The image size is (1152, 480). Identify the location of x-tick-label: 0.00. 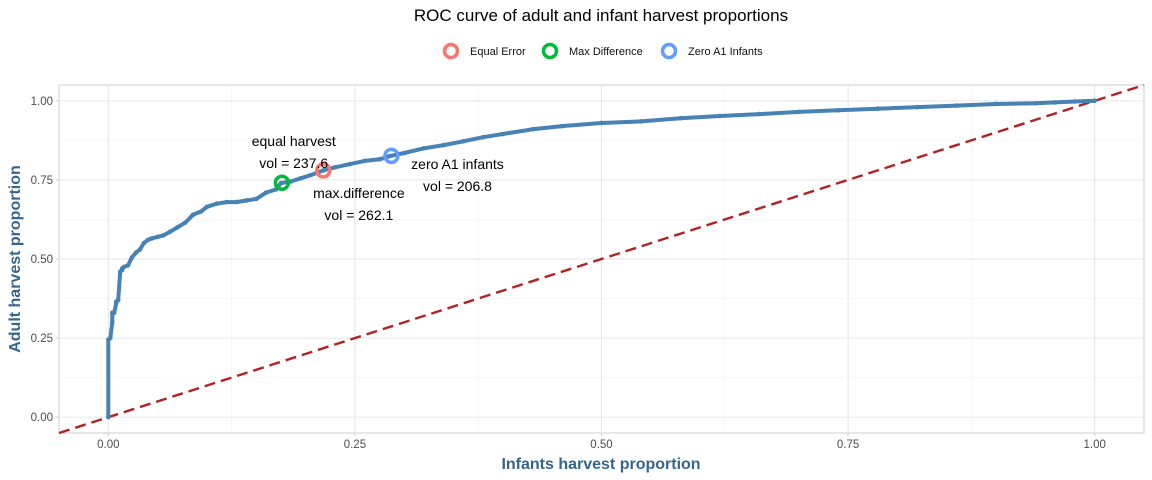
(108, 445).